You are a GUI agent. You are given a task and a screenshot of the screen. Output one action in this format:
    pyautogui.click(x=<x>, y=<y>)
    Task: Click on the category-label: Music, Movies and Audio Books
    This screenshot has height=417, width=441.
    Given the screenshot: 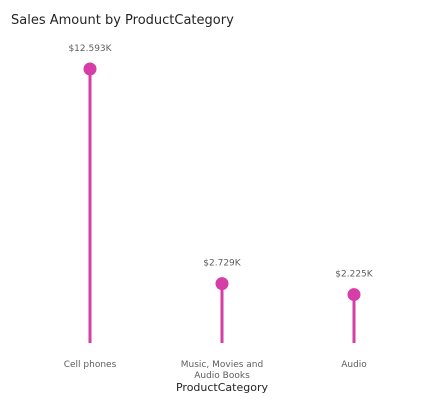 What is the action you would take?
    pyautogui.click(x=222, y=370)
    